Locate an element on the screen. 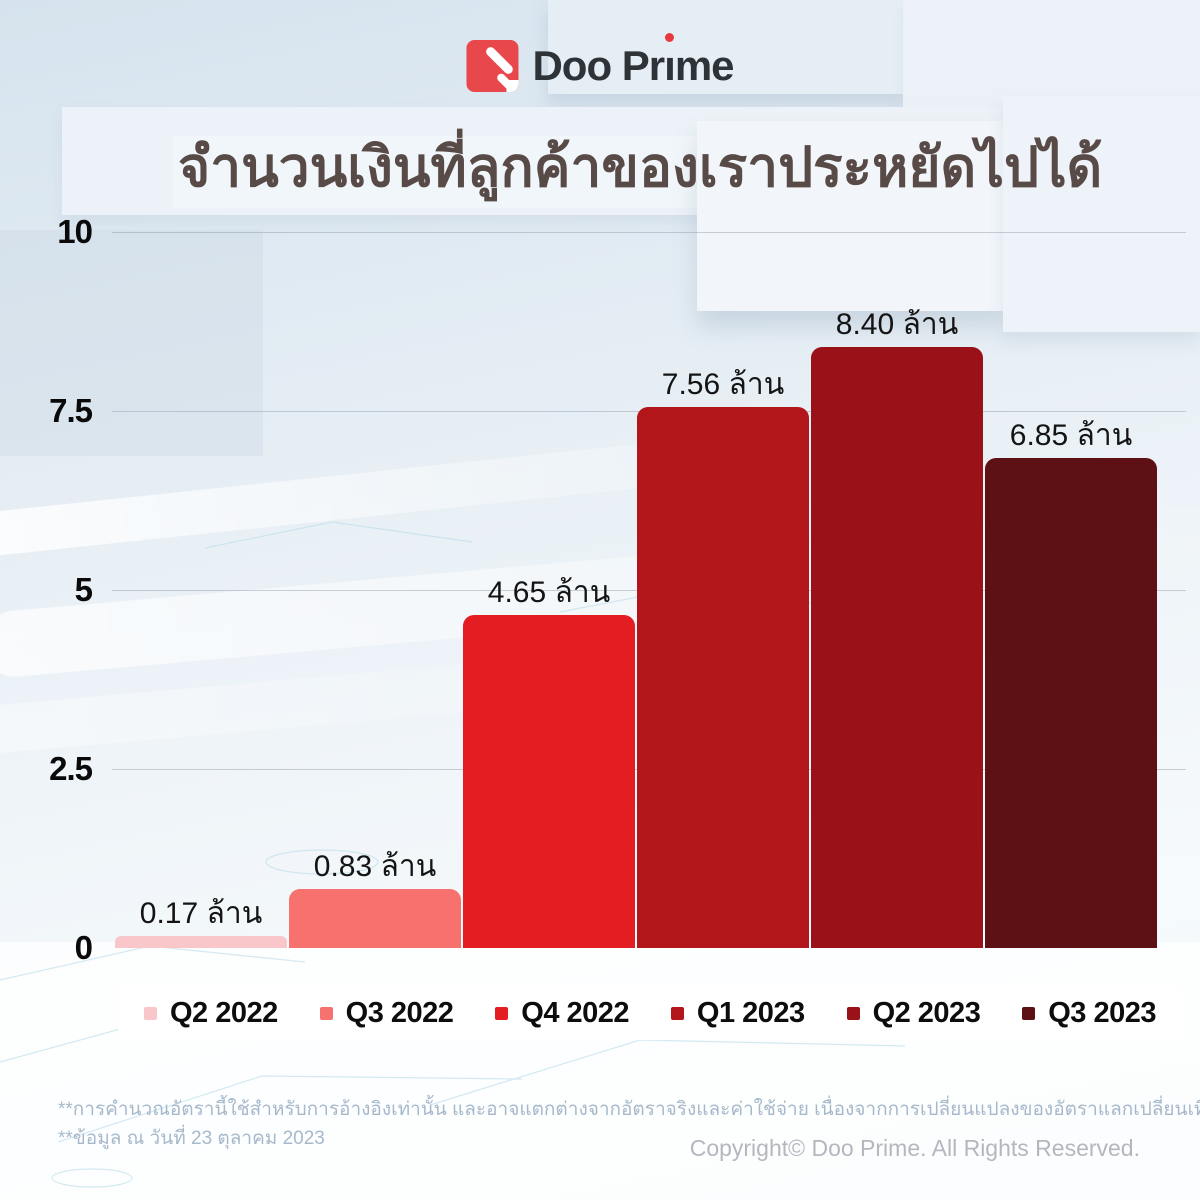  bar-value-label: 8.40 ล้าน is located at coordinates (897, 324).